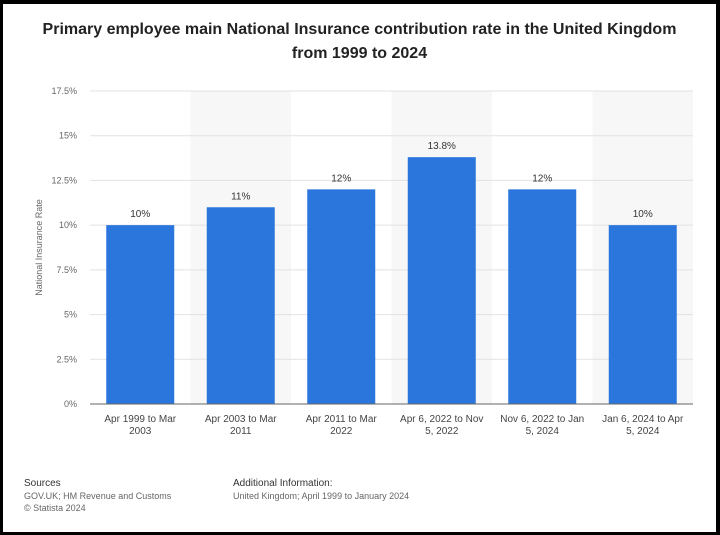 The width and height of the screenshot is (720, 535). I want to click on x-tick-label: Apr 2003 to Mar, so click(241, 419).